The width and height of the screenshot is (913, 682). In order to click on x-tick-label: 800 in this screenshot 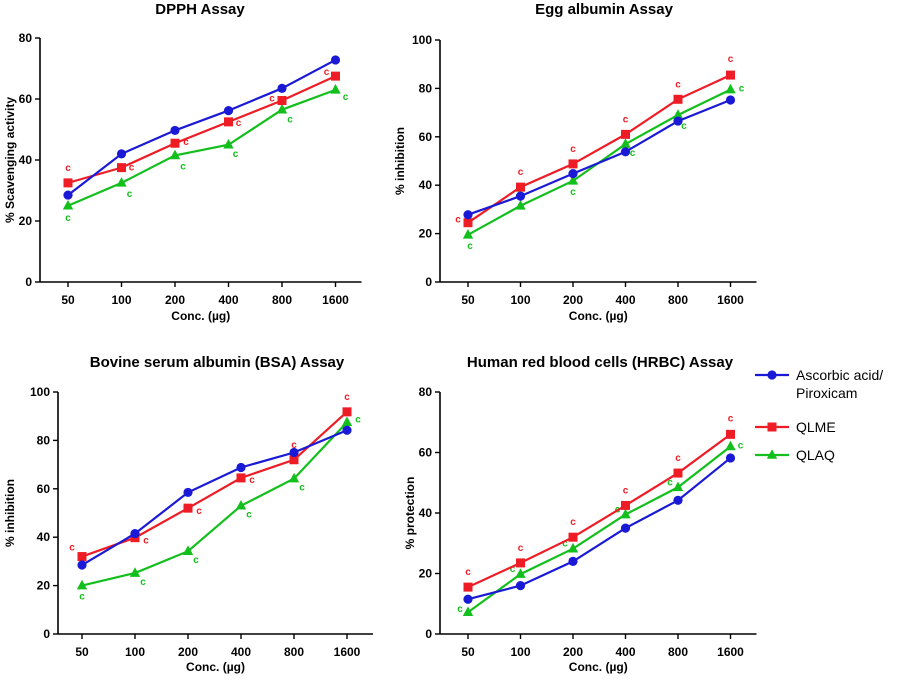, I will do `click(678, 652)`.